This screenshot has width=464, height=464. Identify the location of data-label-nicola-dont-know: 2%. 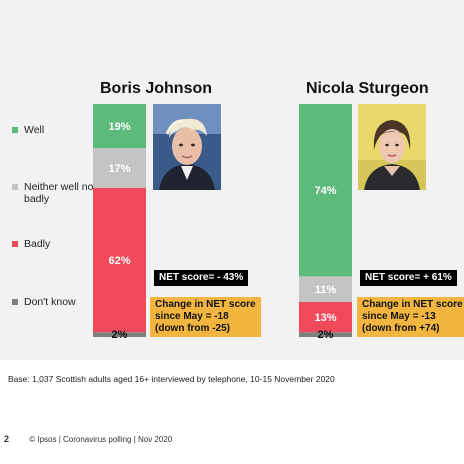
(326, 335).